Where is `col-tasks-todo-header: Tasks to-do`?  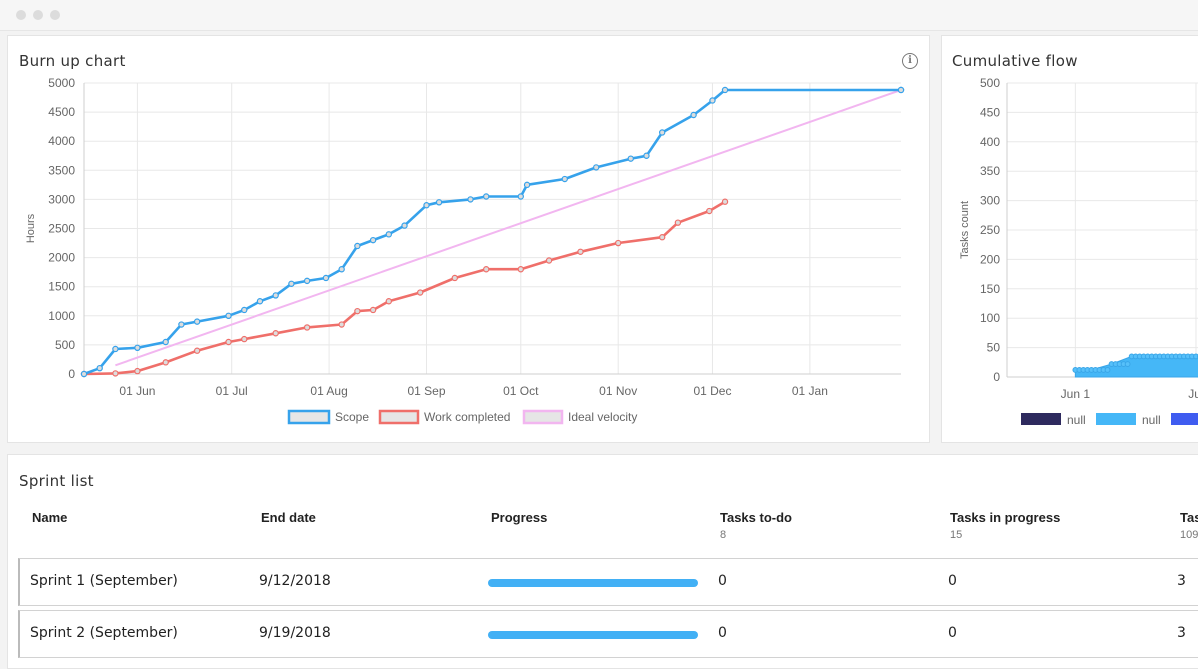
col-tasks-todo-header: Tasks to-do is located at coordinates (756, 517).